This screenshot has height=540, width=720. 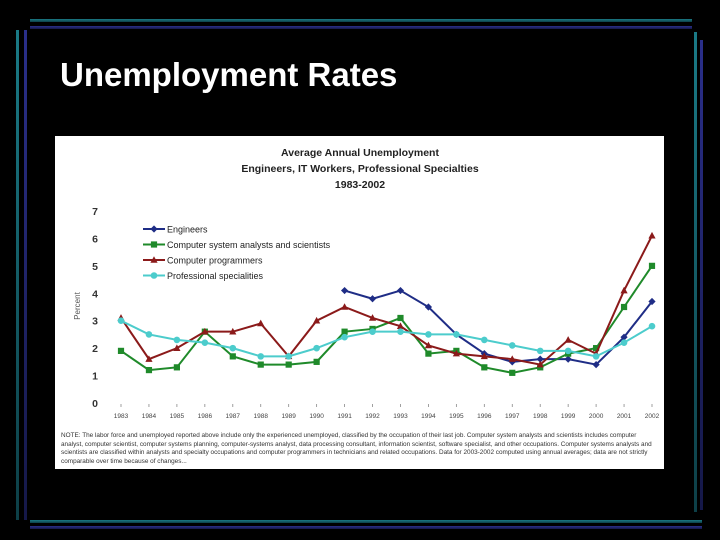 What do you see at coordinates (361, 20) in the screenshot?
I see `frame-bar-top` at bounding box center [361, 20].